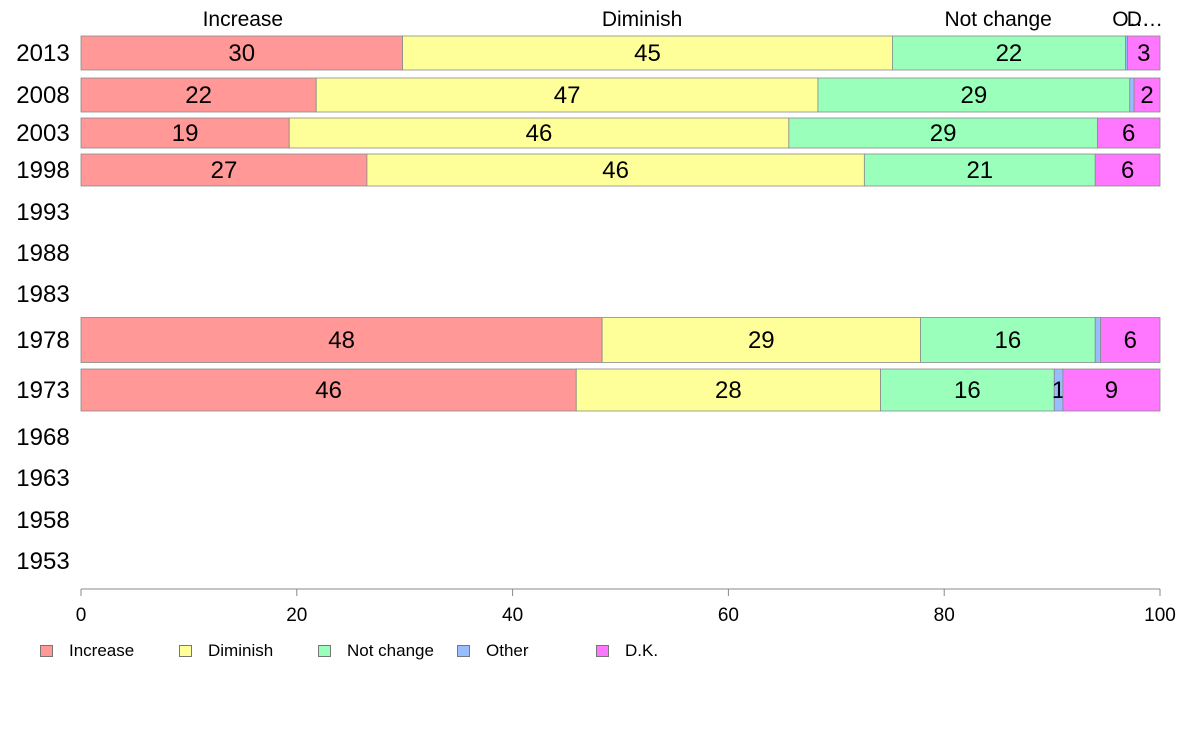 This screenshot has height=736, width=1188. What do you see at coordinates (243, 19) in the screenshot?
I see `column-header-0: Increase` at bounding box center [243, 19].